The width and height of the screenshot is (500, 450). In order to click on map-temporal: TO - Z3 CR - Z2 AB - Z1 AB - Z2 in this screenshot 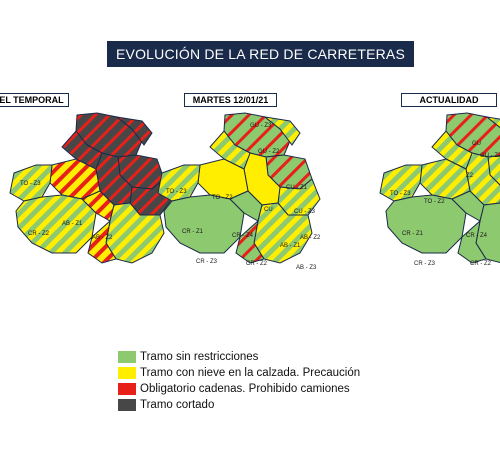, I will do `click(91, 188)`.